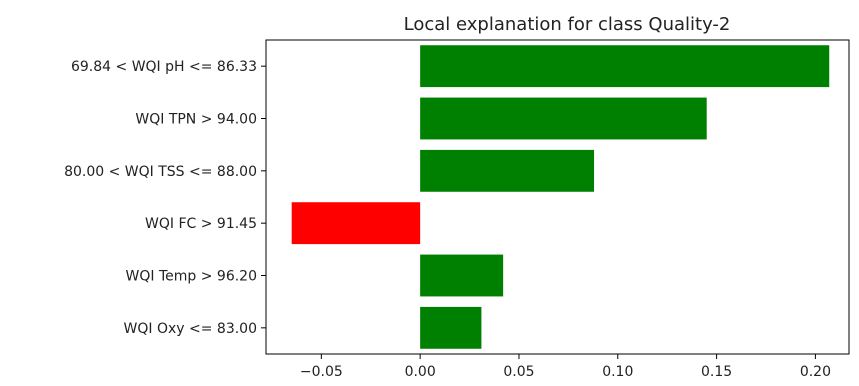  Describe the element at coordinates (567, 24) in the screenshot. I see `chart-title: Local explanation for class Quality-2` at that location.